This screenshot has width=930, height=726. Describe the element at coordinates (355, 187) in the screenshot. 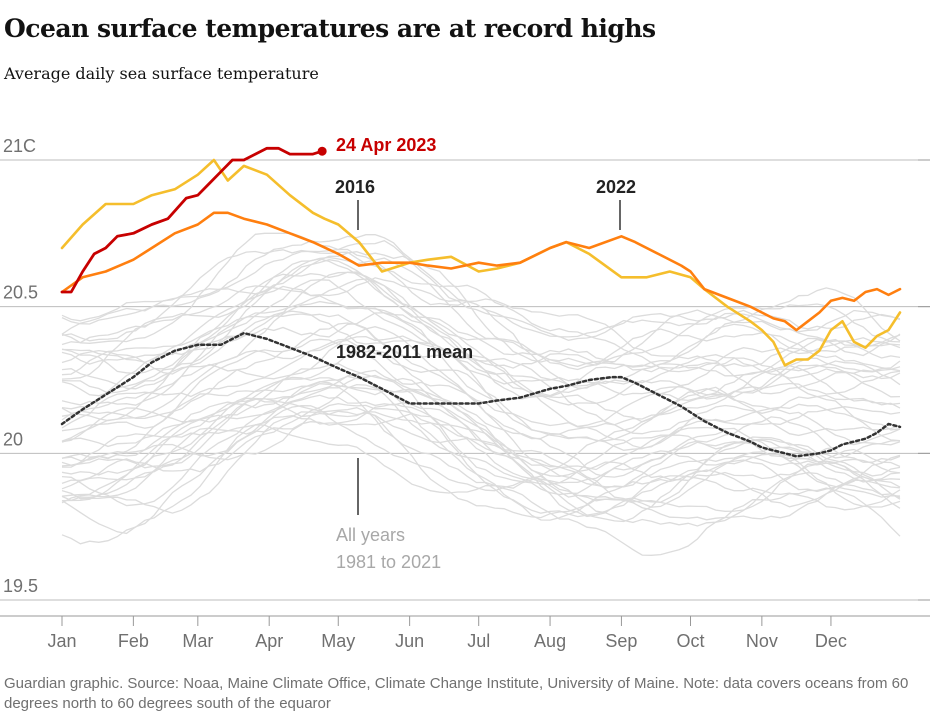

I see `annotation-2016: 2016` at that location.